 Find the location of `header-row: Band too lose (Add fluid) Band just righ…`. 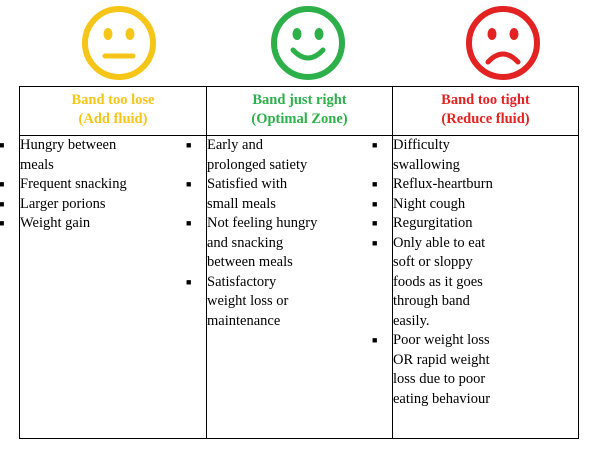

header-row: Band too lose (Add fluid) Band just righ… is located at coordinates (299, 111).